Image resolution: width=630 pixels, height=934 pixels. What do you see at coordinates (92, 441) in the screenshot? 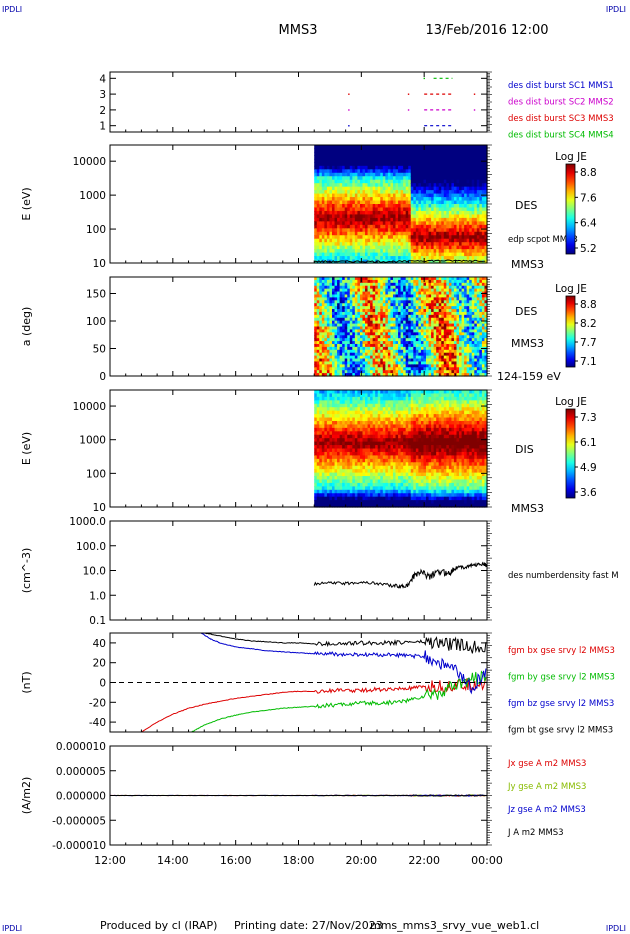
I see `dis-energy-panel-ytick-label: 1000` at bounding box center [92, 441].